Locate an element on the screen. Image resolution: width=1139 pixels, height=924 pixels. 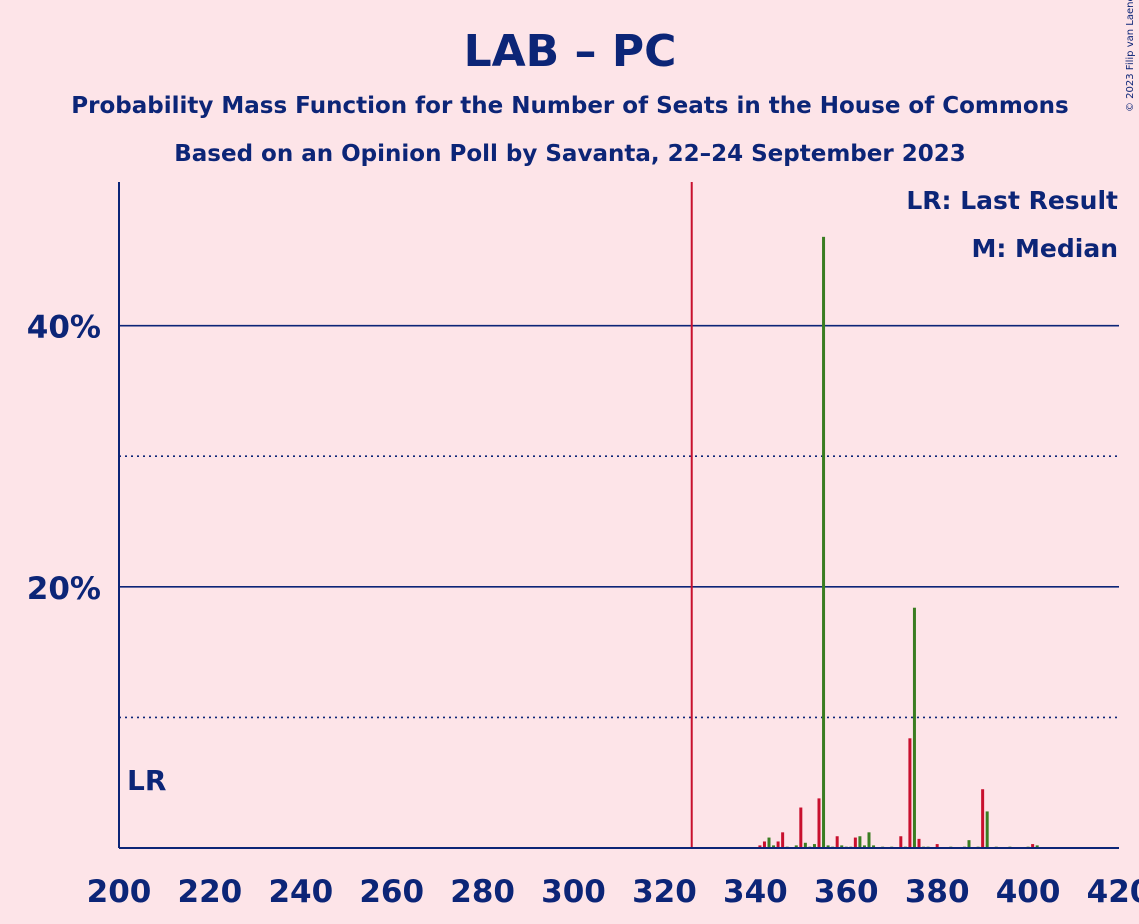
x-tick-label: 320 is located at coordinates (664, 892).